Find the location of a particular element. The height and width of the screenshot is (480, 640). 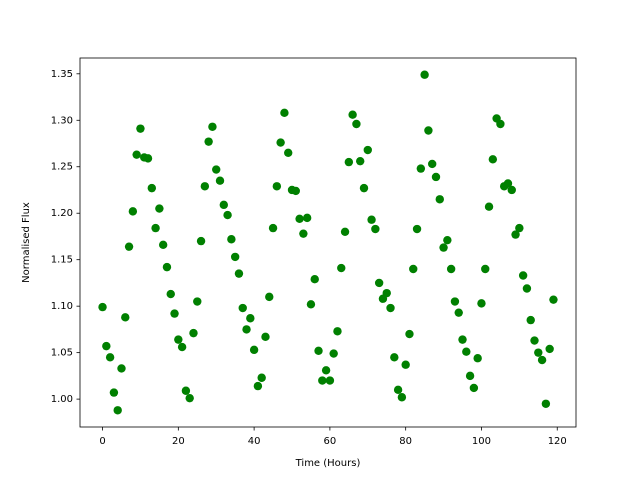

y-tick-label: 1.20 is located at coordinates (62, 213).